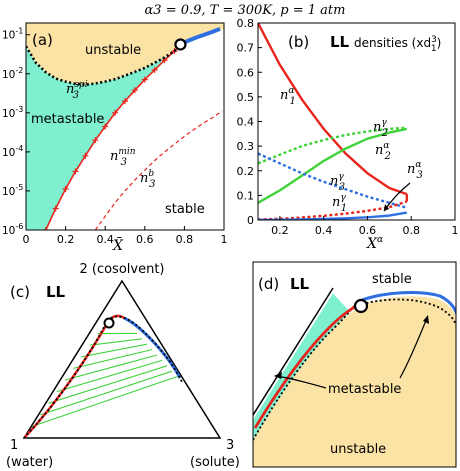 The image size is (460, 471). What do you see at coordinates (337, 182) in the screenshot?
I see `n3-gamma-label: nγ 3` at bounding box center [337, 182].